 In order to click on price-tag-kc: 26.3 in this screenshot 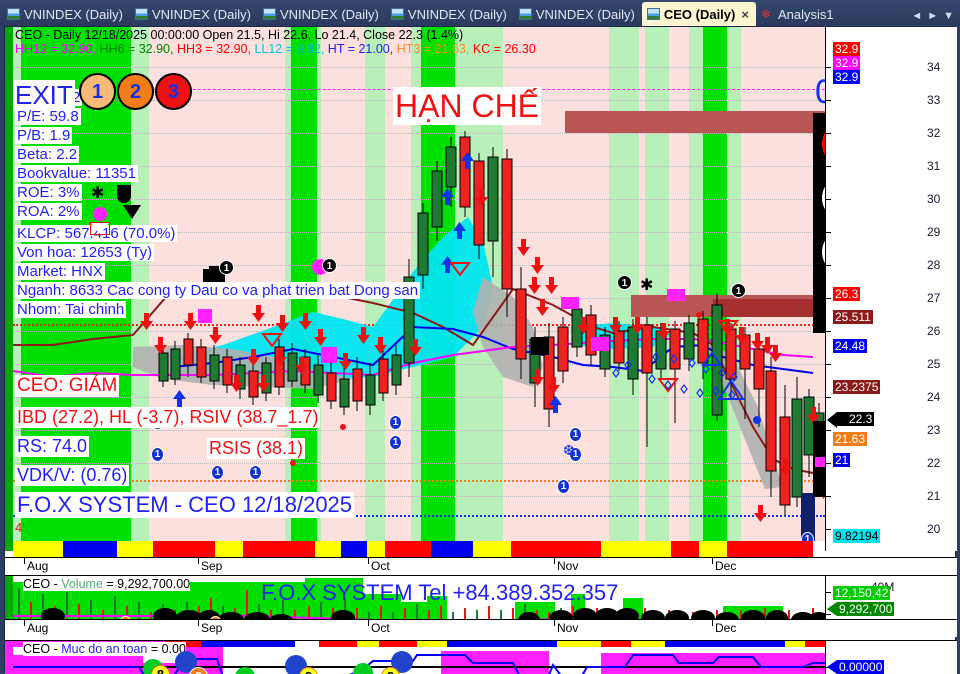, I will do `click(847, 294)`.